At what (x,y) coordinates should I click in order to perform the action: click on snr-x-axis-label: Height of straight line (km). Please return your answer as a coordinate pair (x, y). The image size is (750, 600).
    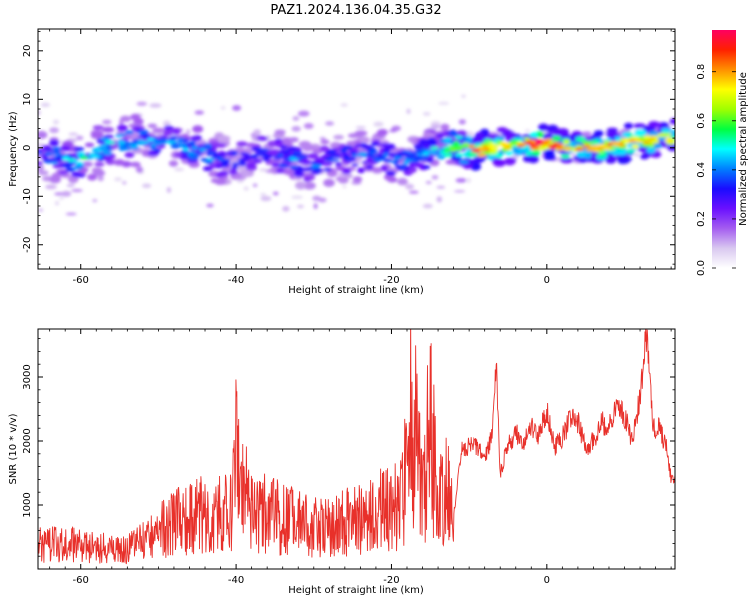
    Looking at the image, I should click on (356, 590).